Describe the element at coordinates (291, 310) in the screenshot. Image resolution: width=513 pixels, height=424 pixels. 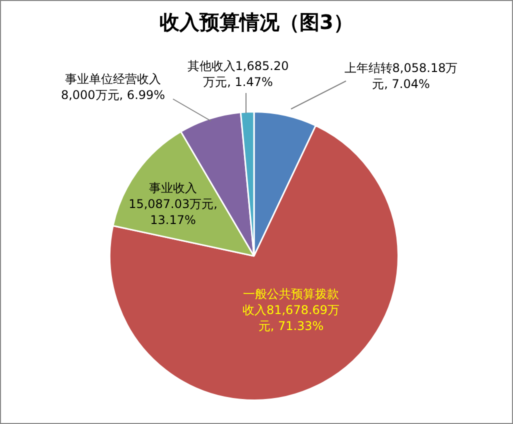
I see `slice-label: 一般公共预算拨款收入81,678.69万元, 71.33%` at that location.